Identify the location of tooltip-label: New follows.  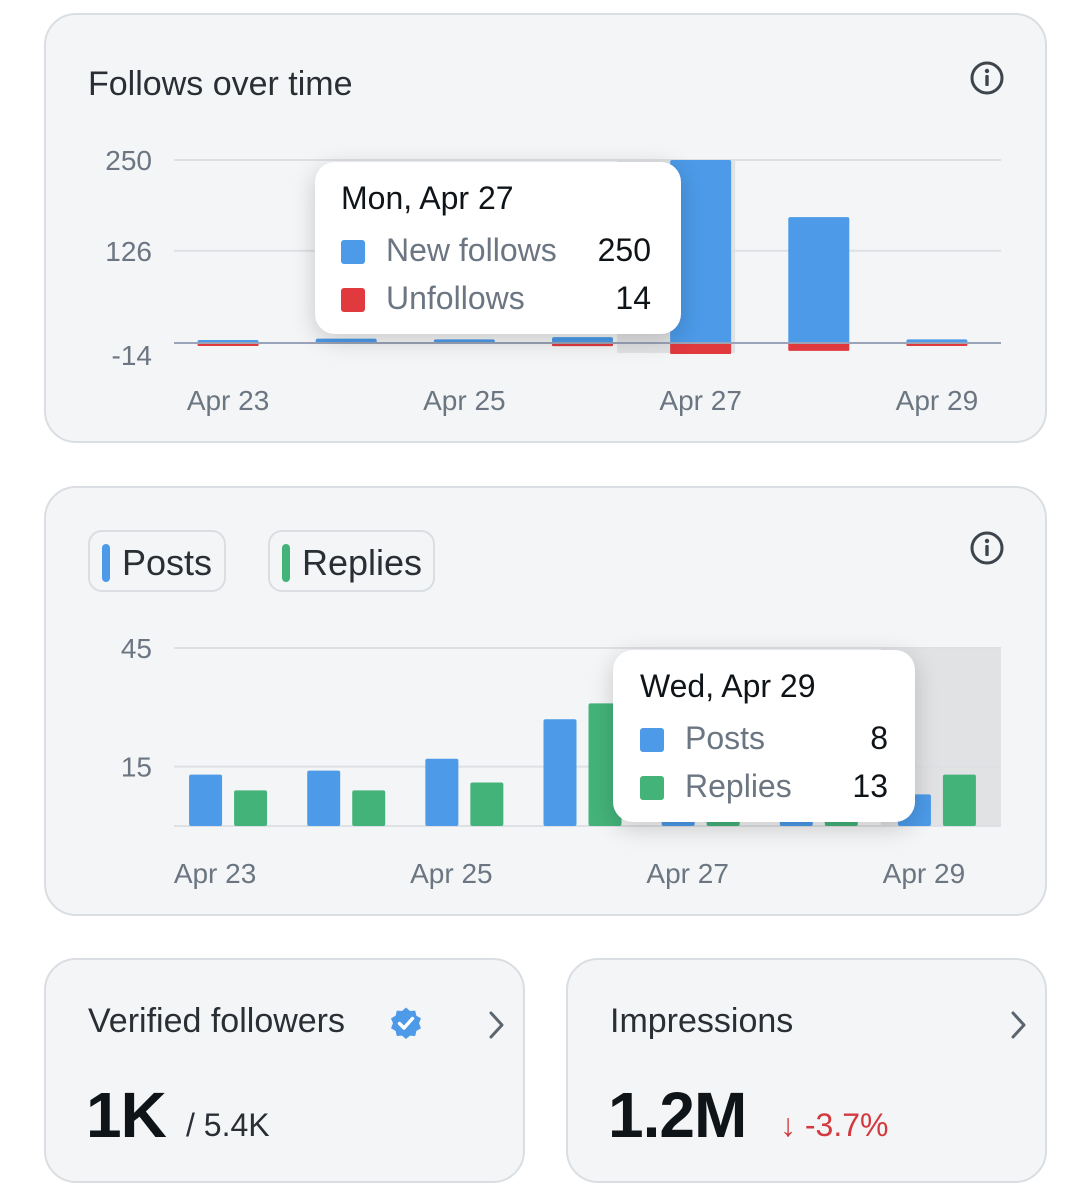
(471, 250).